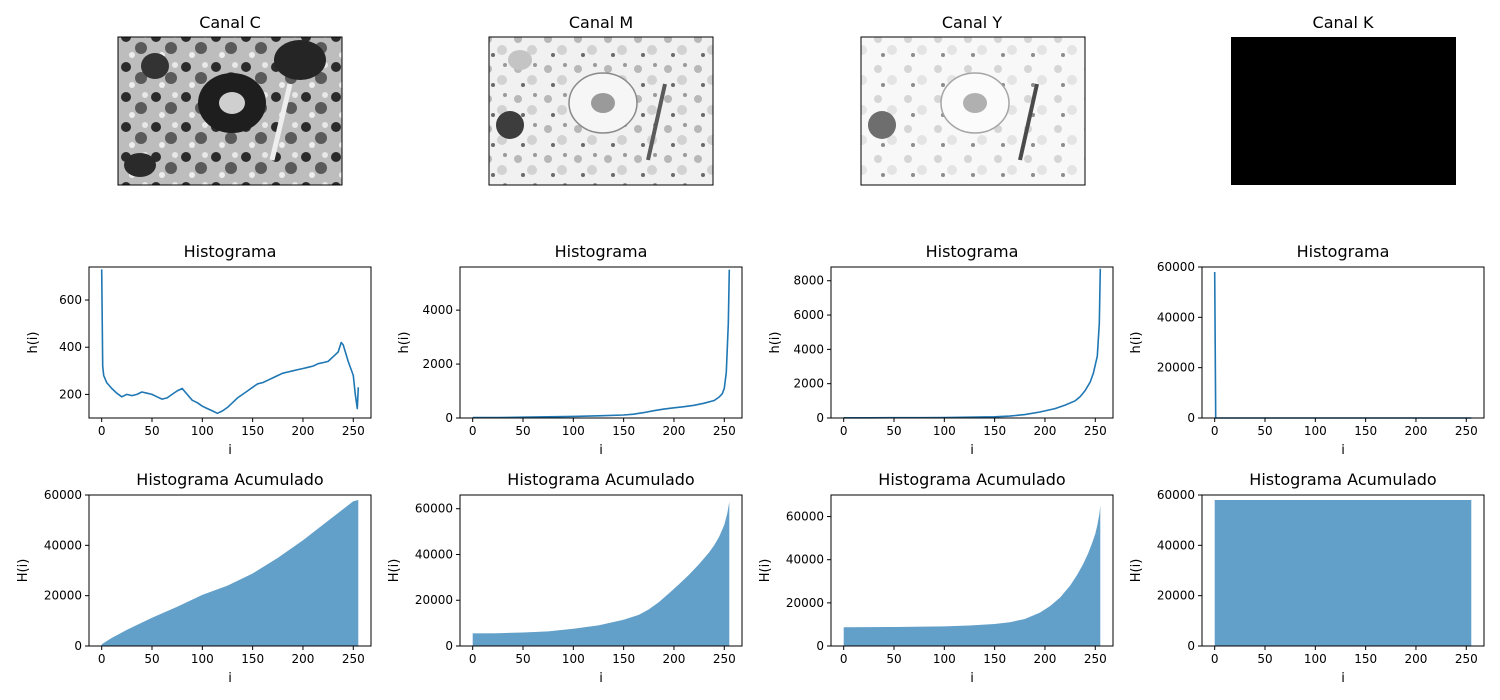 This screenshot has width=1500, height=700. I want to click on channel-m-panel: Canal M, so click(601, 99).